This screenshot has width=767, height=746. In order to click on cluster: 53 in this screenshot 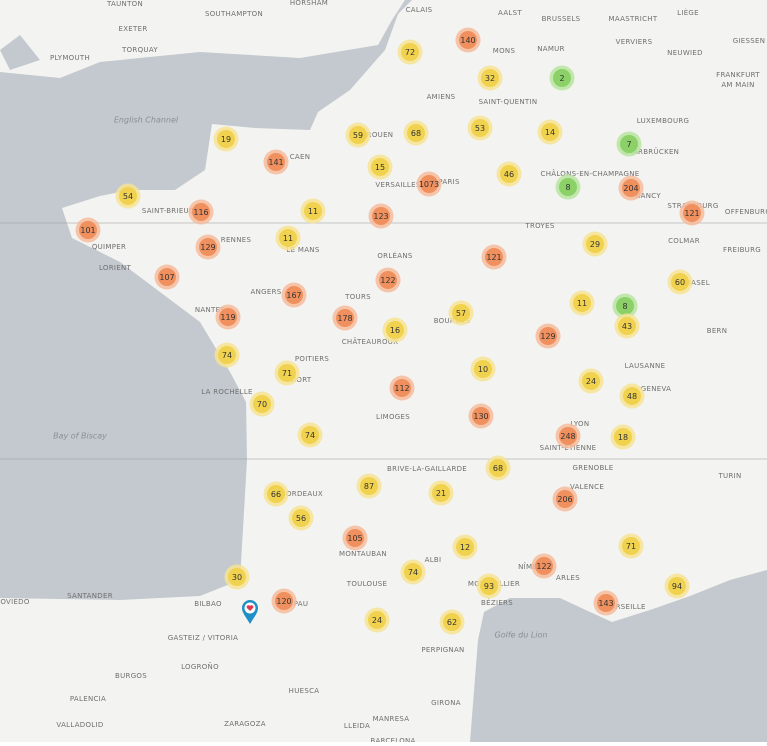, I will do `click(480, 128)`.